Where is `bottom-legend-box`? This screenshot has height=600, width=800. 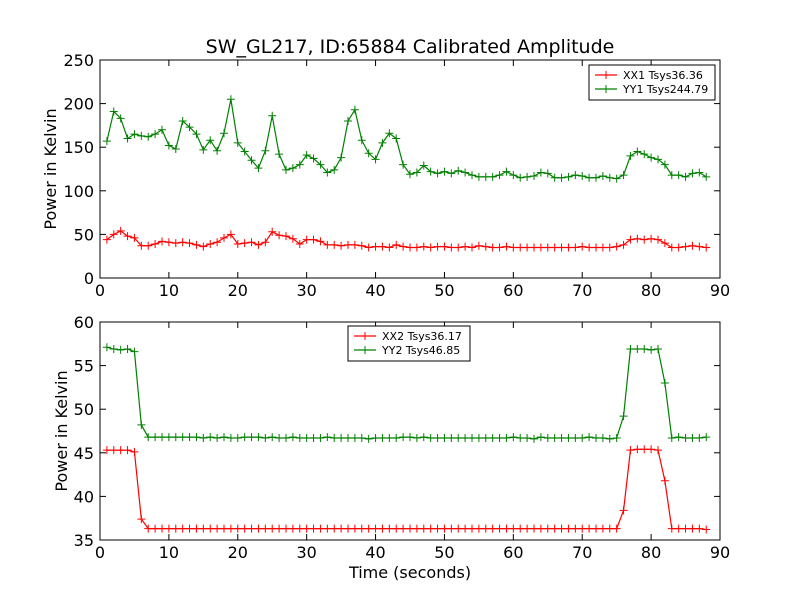
bottom-legend-box is located at coordinates (409, 343).